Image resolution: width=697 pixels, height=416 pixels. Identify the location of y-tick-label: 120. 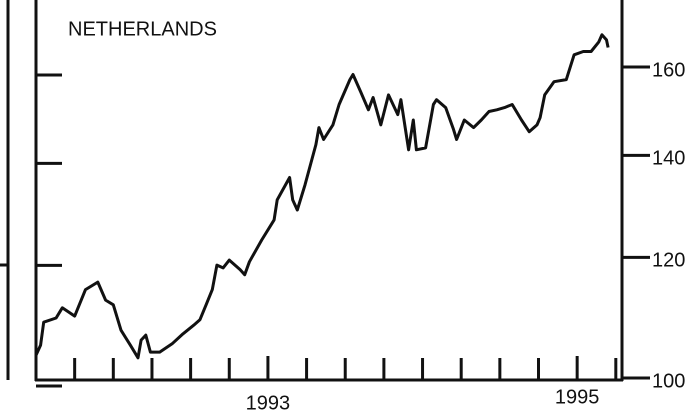
(668, 261).